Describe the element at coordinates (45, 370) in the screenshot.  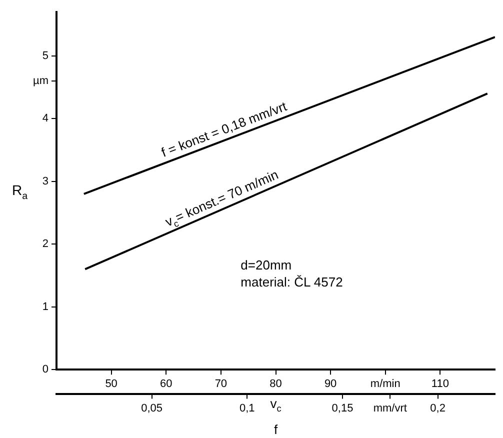
I see `y-tick-label: 0` at that location.